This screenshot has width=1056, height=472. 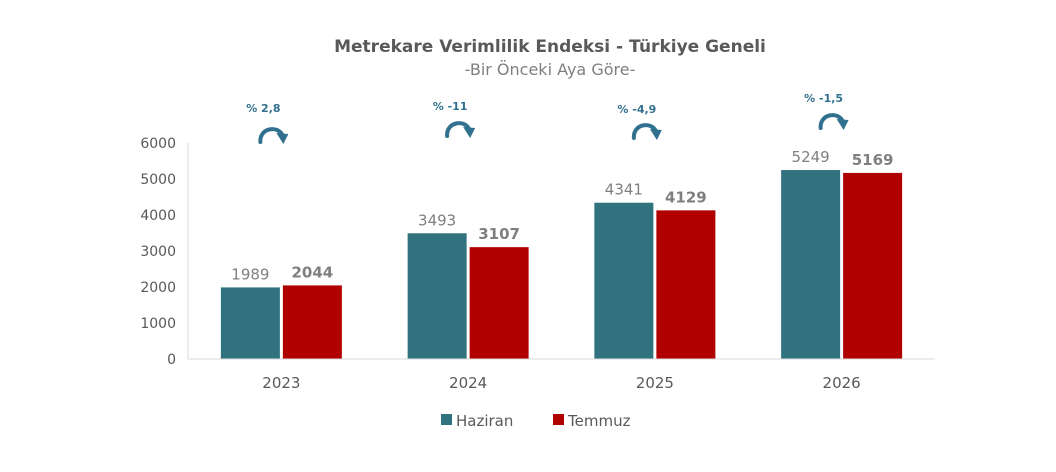 I want to click on legend-swatch-temmuz, so click(x=558, y=419).